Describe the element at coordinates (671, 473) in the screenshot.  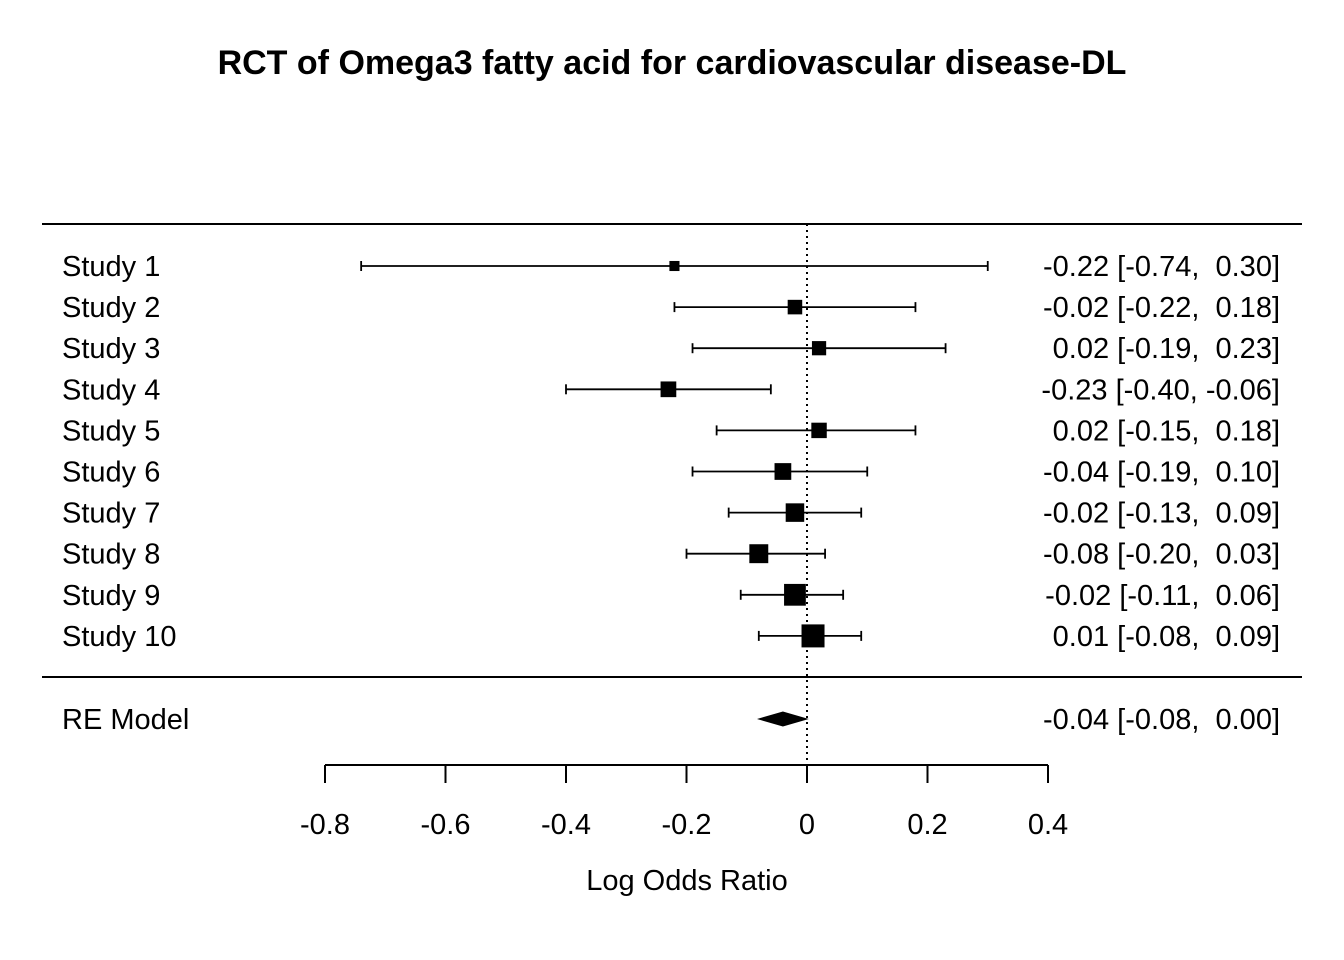
I see `study-row: Study 6 -0.04 [-0.19, 0.10]` at that location.